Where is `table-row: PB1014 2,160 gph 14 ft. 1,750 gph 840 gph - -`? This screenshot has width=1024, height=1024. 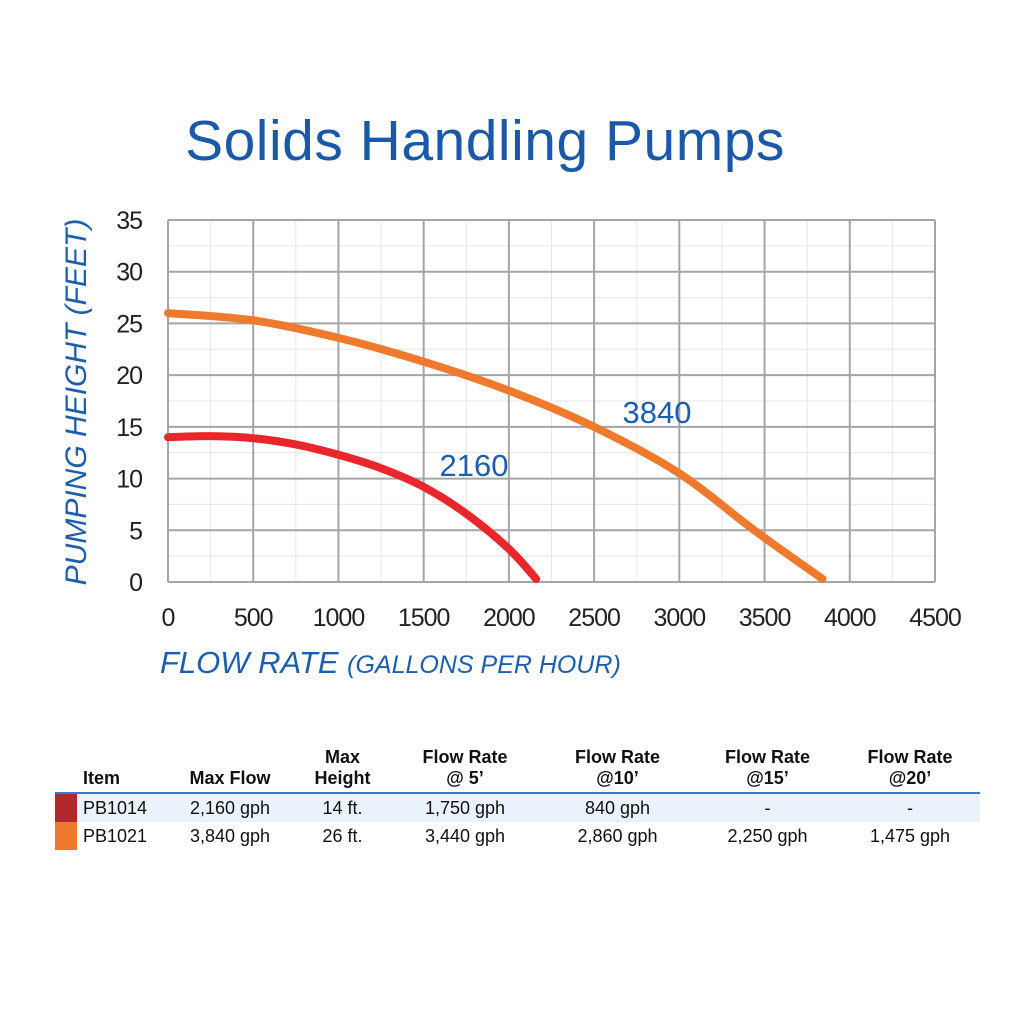 table-row: PB1014 2,160 gph 14 ft. 1,750 gph 840 gph - - is located at coordinates (517, 807).